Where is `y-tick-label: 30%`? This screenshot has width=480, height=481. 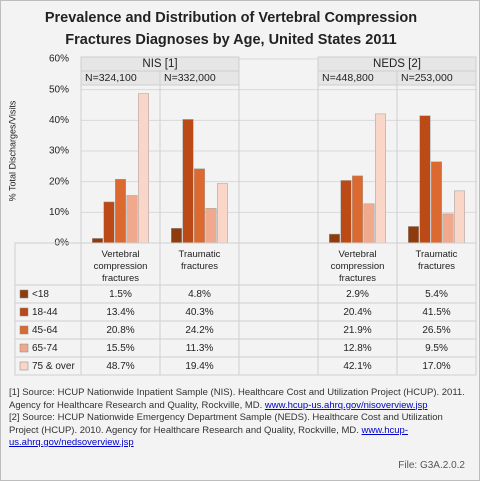 y-tick-label: 30% is located at coordinates (59, 151).